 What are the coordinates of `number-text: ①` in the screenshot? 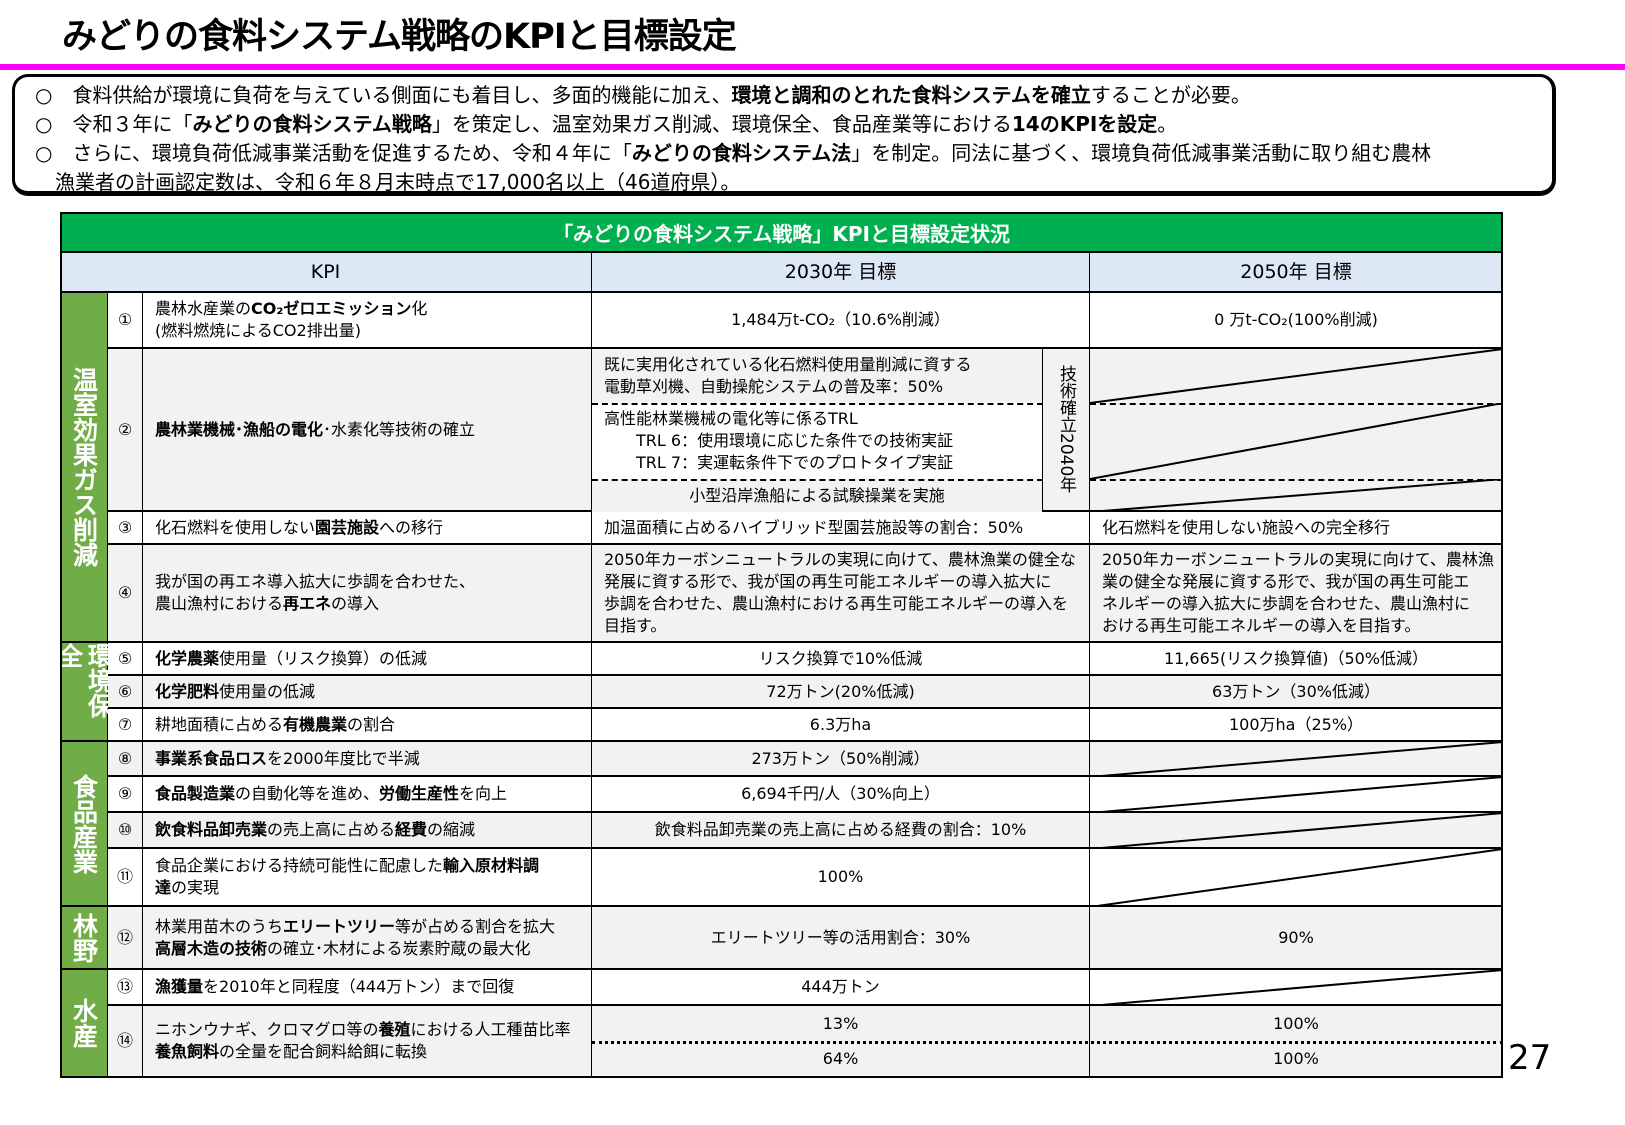 It's located at (125, 319).